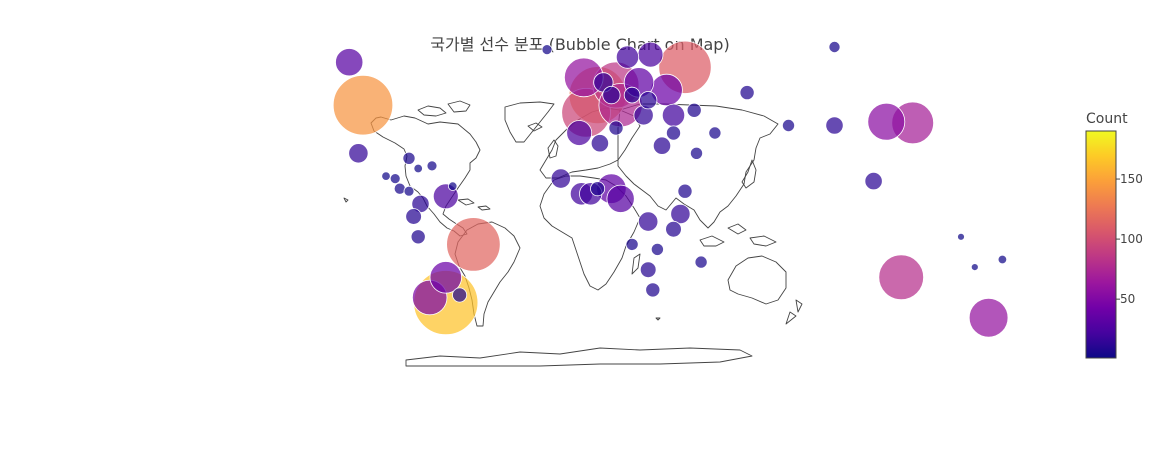 Image resolution: width=1161 pixels, height=450 pixels. I want to click on colorbar-tick-label: 50, so click(1127, 299).